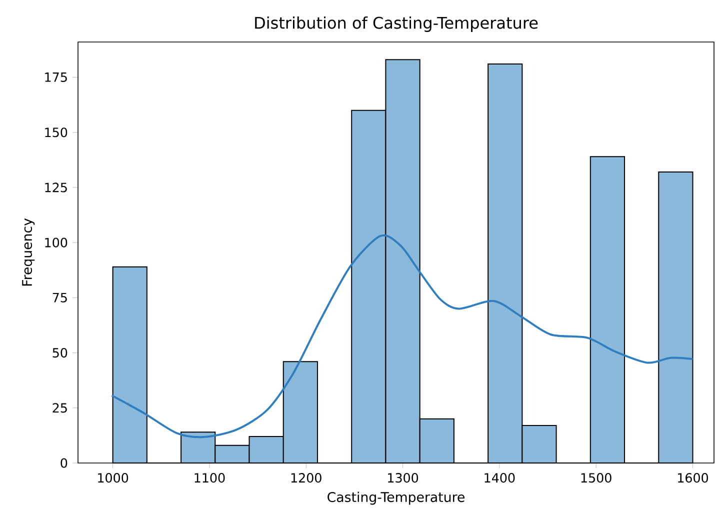 The image size is (716, 526). I want to click on x-tick-label: 1400, so click(499, 478).